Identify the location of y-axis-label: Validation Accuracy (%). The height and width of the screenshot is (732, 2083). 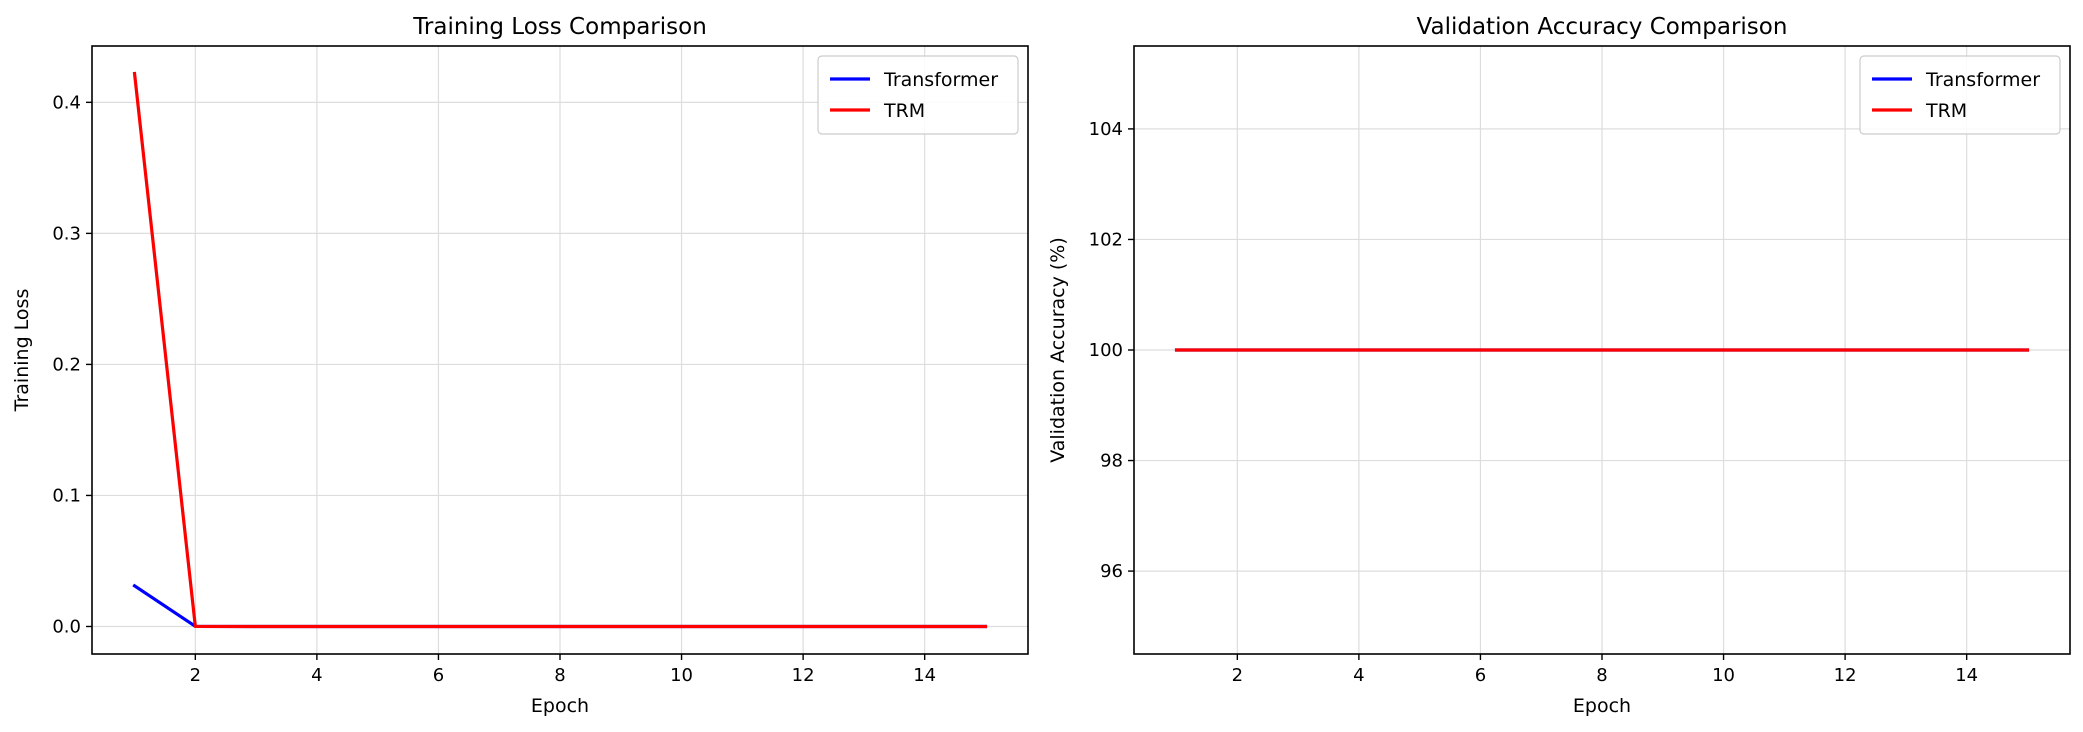
(1058, 350).